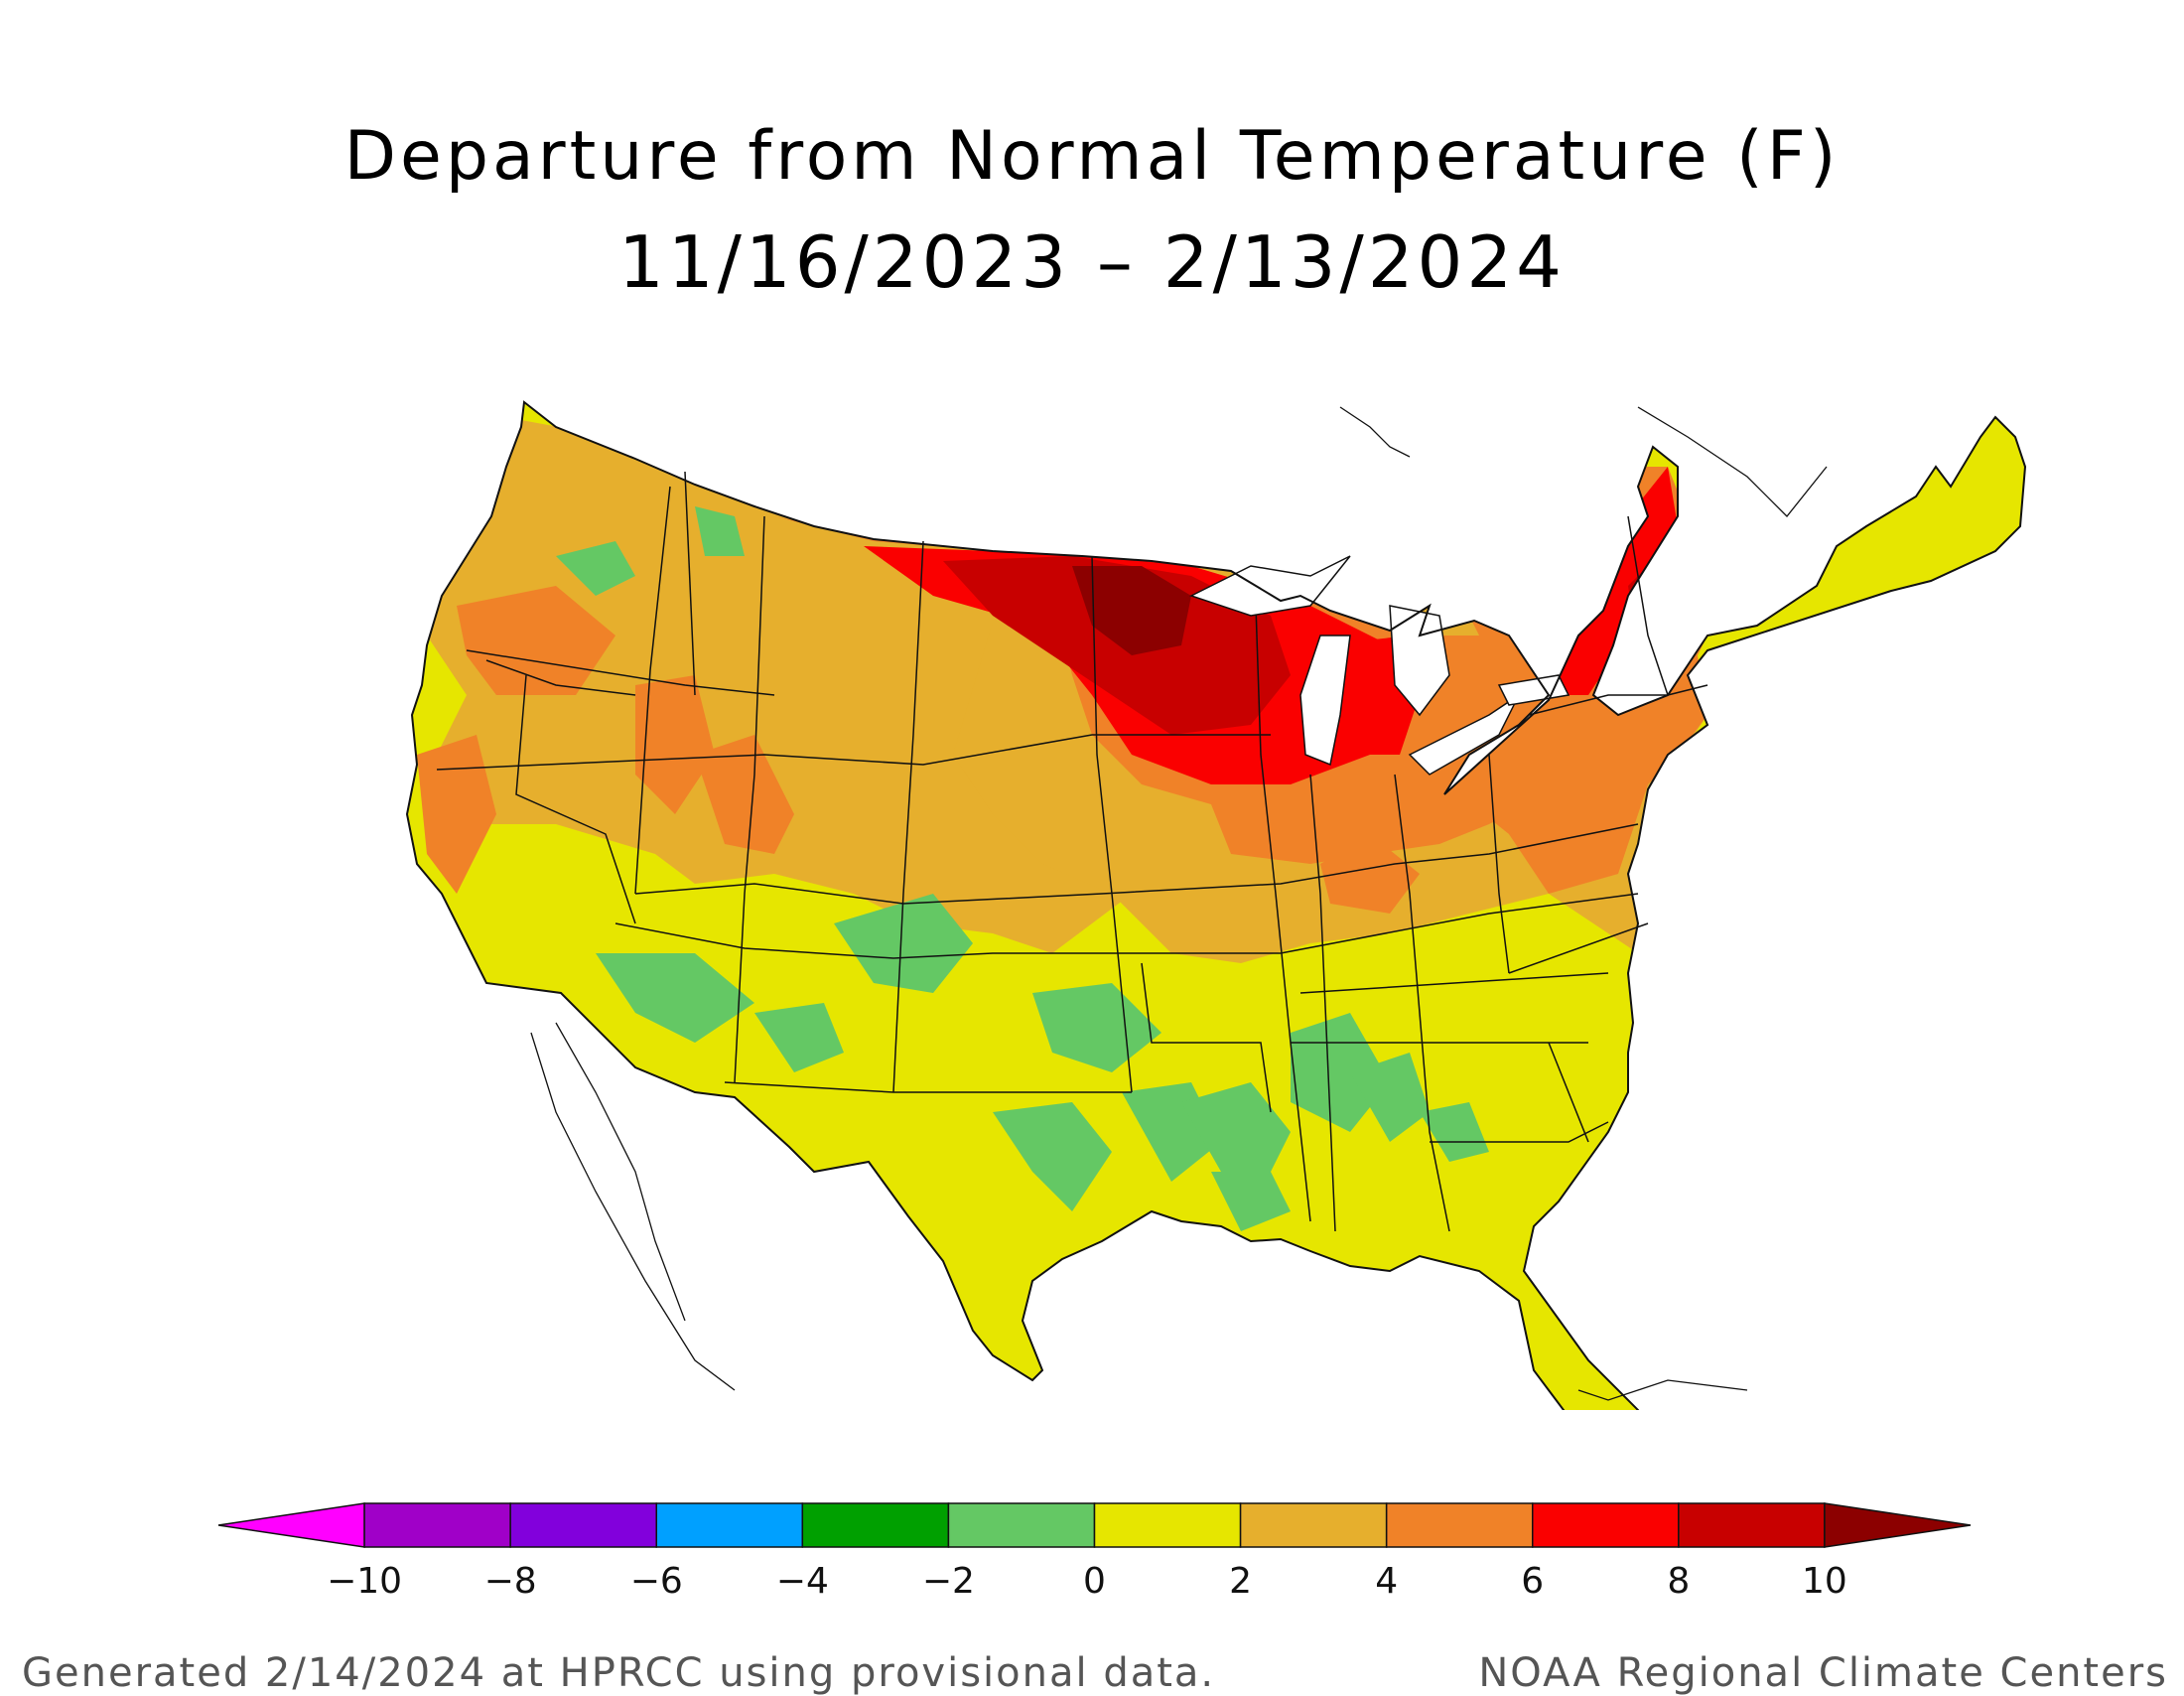 This screenshot has width=2184, height=1696. What do you see at coordinates (575, 799) in the screenshot?
I see `boundary-ca-nv` at bounding box center [575, 799].